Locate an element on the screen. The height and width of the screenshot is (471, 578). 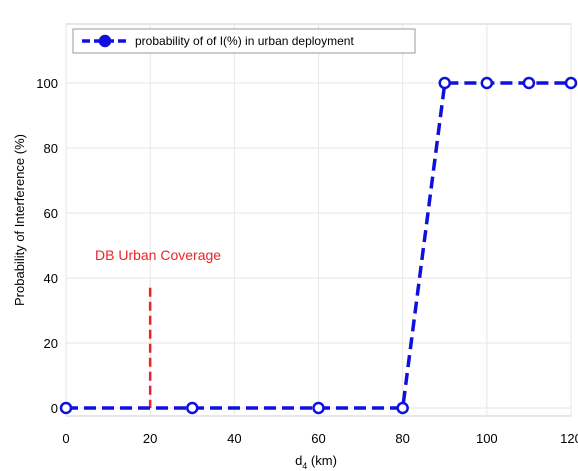
y-tick-label: 40 is located at coordinates (51, 278).